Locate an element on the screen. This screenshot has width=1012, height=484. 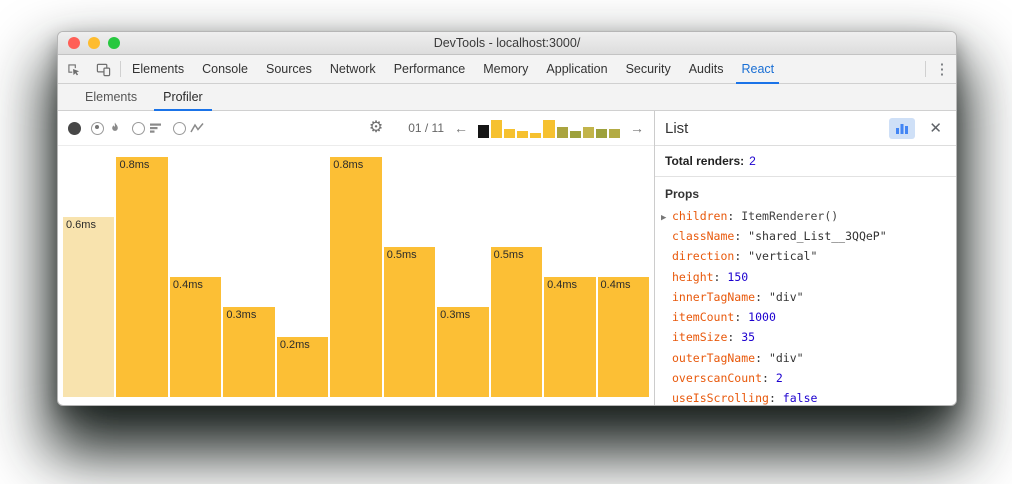
prev-commit-button: ← is located at coordinates (461, 128).